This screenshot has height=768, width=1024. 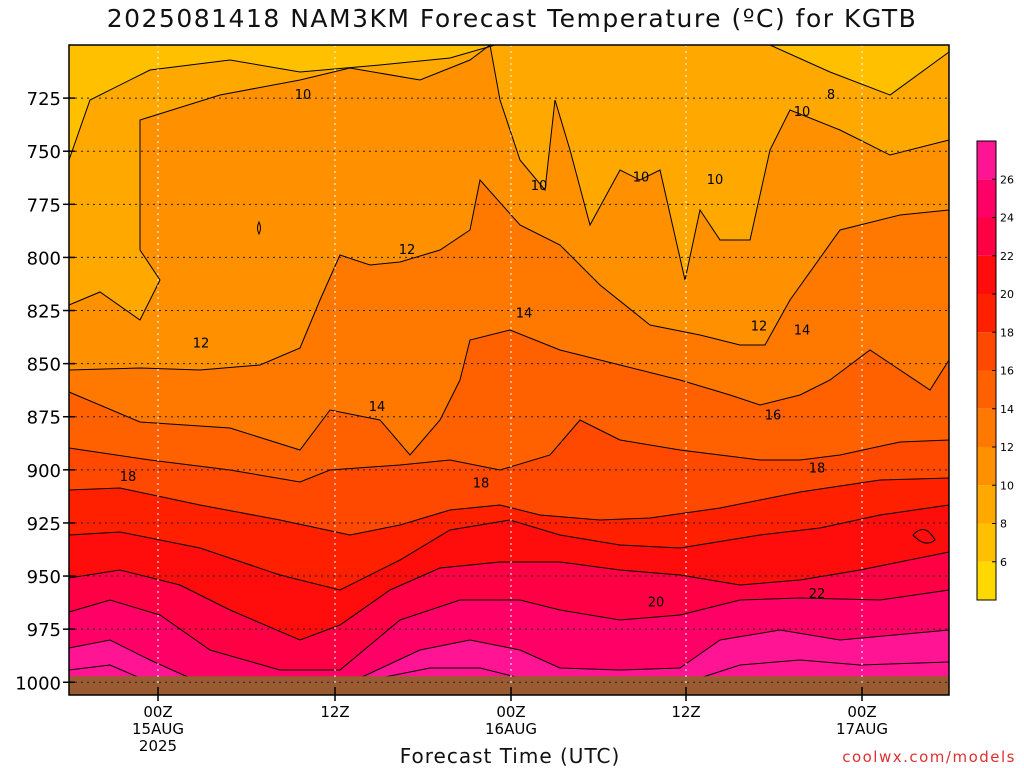 What do you see at coordinates (1007, 294) in the screenshot?
I see `colorbar-tick-label: 20` at bounding box center [1007, 294].